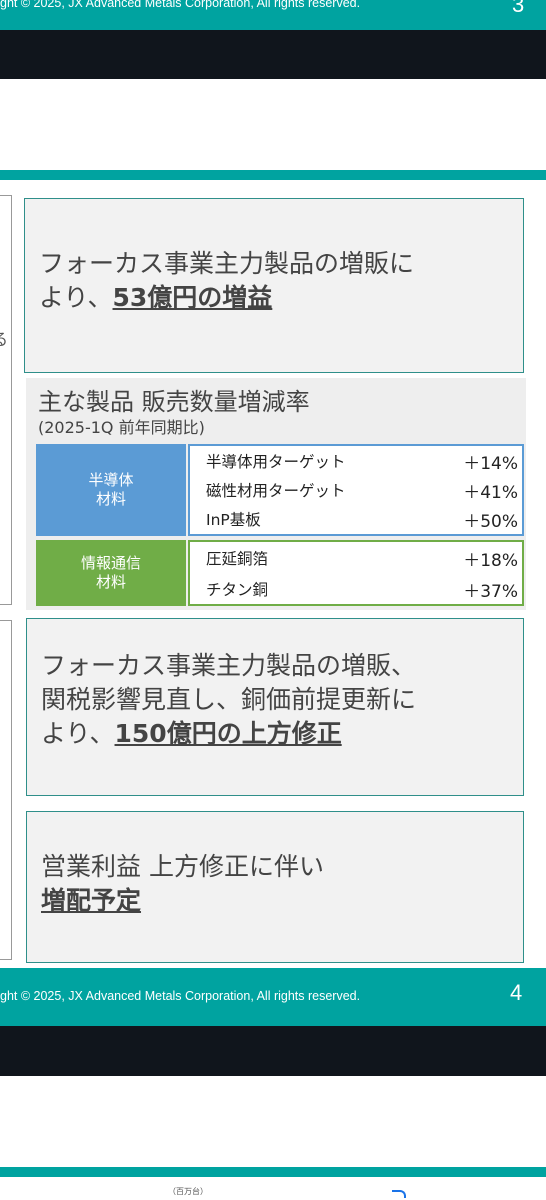 The image size is (546, 1200). I want to click on page-number: 3, so click(518, 8).